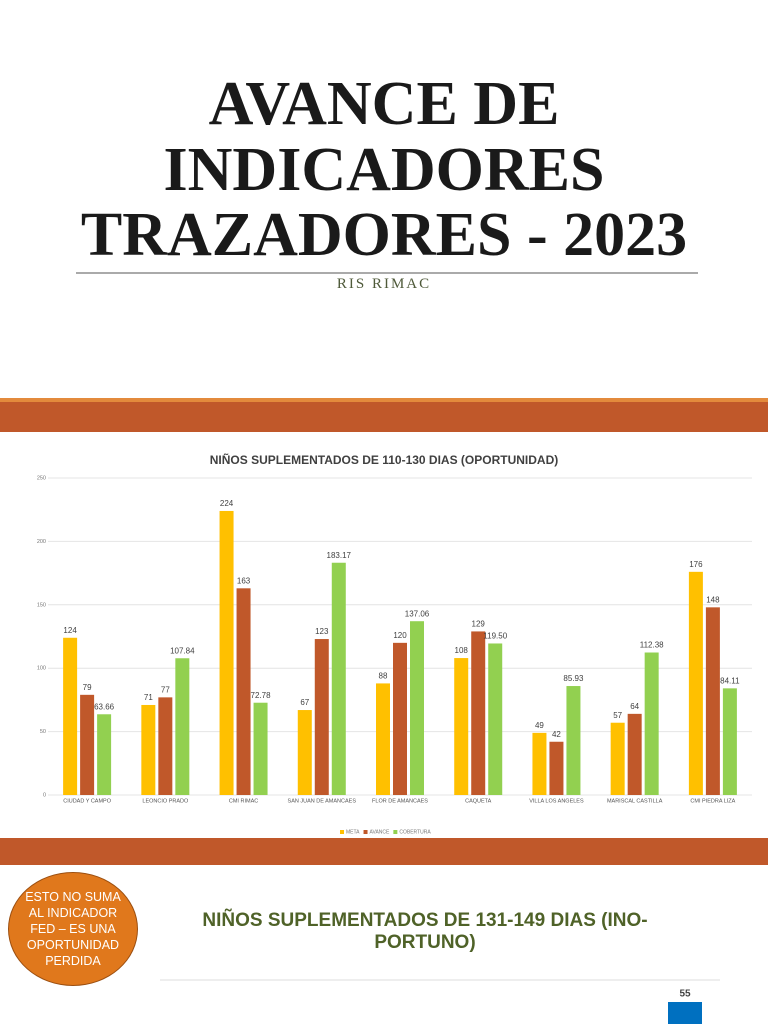 Image resolution: width=768 pixels, height=1024 pixels. What do you see at coordinates (556, 801) in the screenshot?
I see `x-tick-label: VILLA LOS ANGELES` at bounding box center [556, 801].